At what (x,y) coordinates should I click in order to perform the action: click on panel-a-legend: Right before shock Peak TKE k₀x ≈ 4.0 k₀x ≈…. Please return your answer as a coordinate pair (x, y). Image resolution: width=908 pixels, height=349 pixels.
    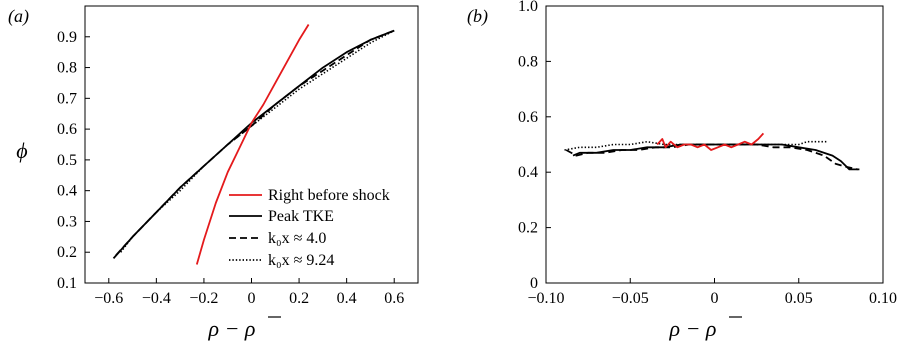
    Looking at the image, I should click on (309, 228).